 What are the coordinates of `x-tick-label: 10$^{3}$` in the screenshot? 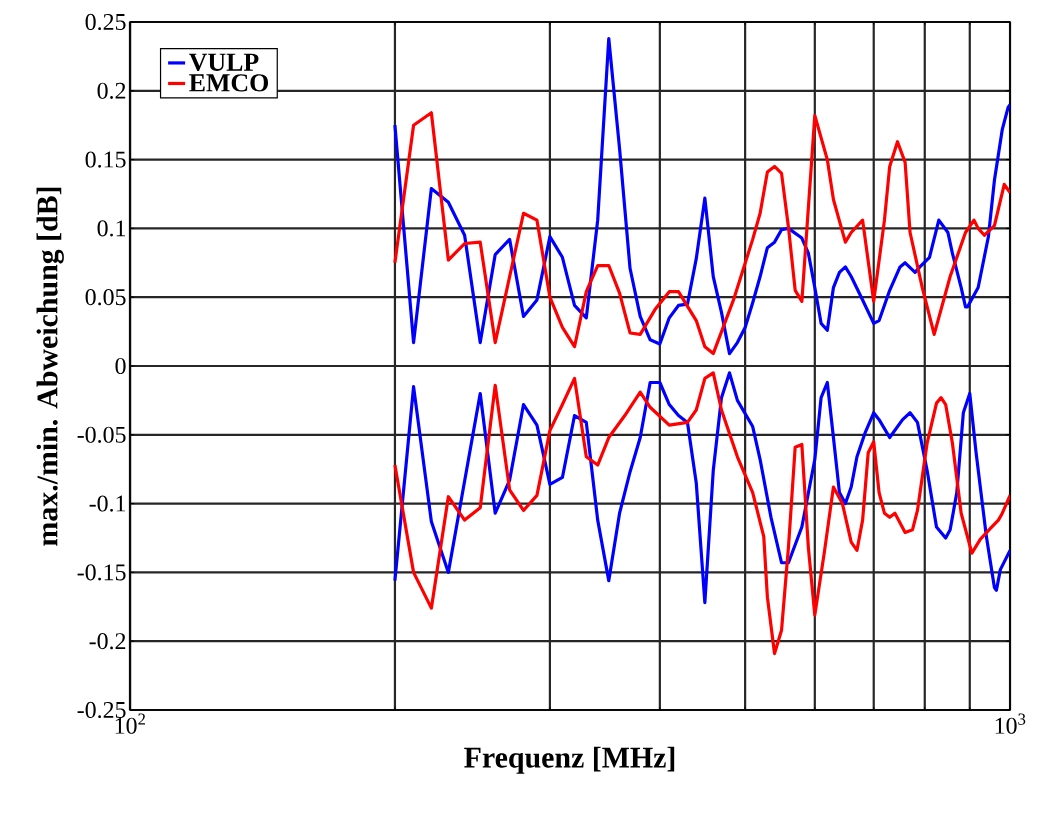 It's located at (1010, 723).